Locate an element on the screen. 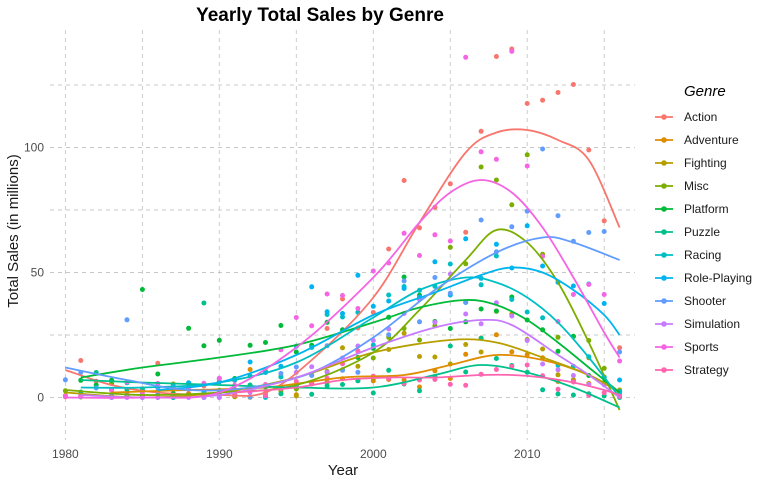 This screenshot has height=480, width=768. y-axis-title: Total Sales (in millions) is located at coordinates (13, 230).